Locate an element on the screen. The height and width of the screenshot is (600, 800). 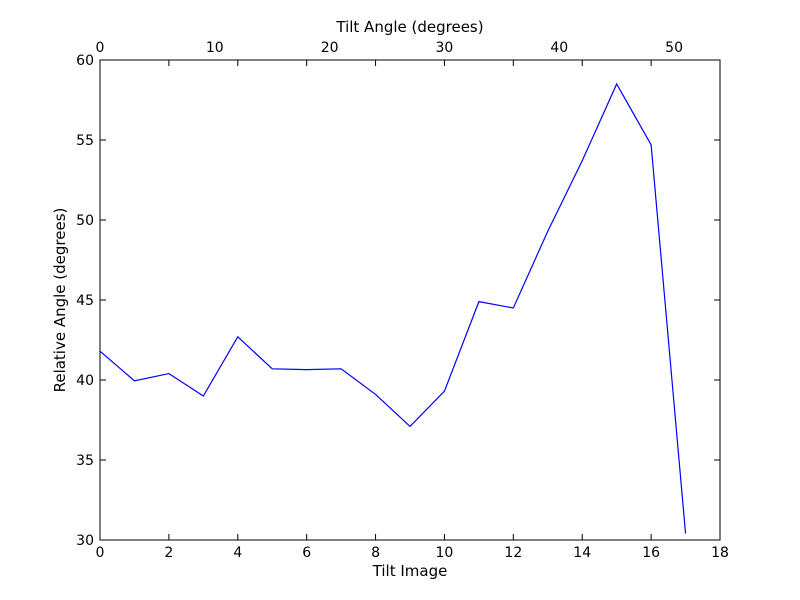
top-x-axis-label: Tilt Angle (degrees) is located at coordinates (409, 27).